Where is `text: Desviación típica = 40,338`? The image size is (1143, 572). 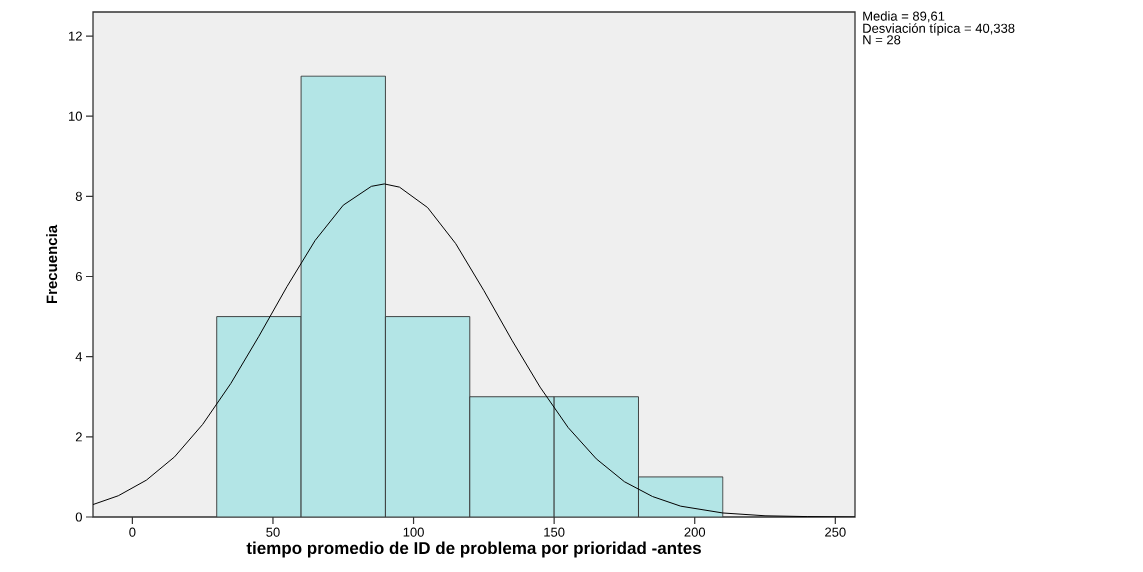 text: Desviación típica = 40,338 is located at coordinates (939, 29).